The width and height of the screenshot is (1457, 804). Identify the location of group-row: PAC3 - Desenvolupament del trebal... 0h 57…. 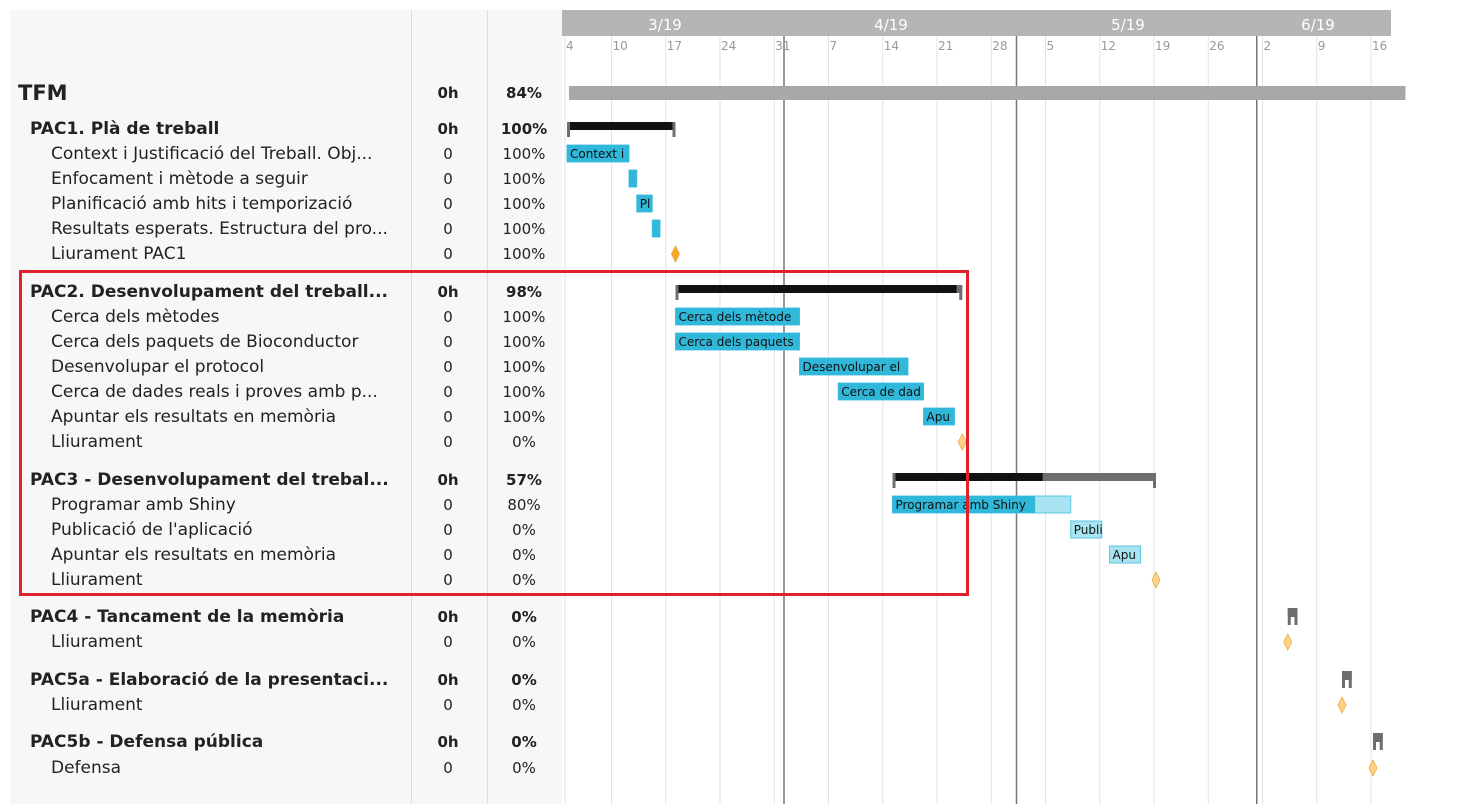
(286, 480).